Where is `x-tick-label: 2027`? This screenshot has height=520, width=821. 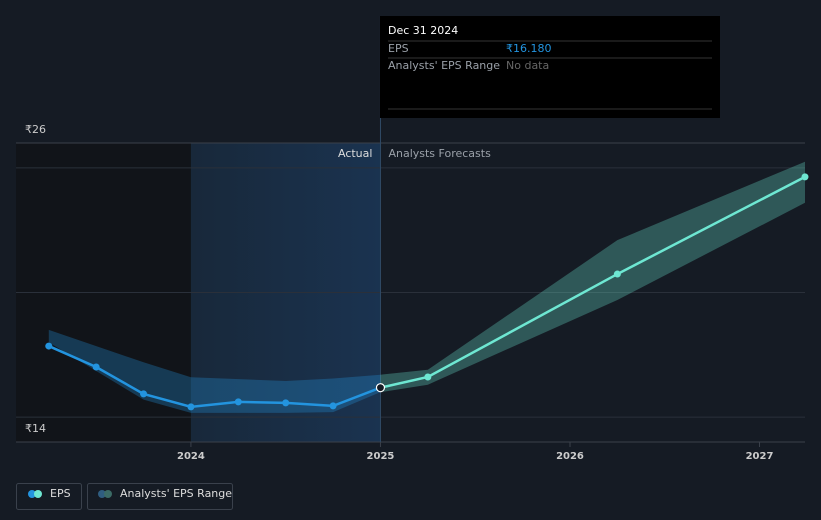
x-tick-label: 2027 is located at coordinates (760, 456).